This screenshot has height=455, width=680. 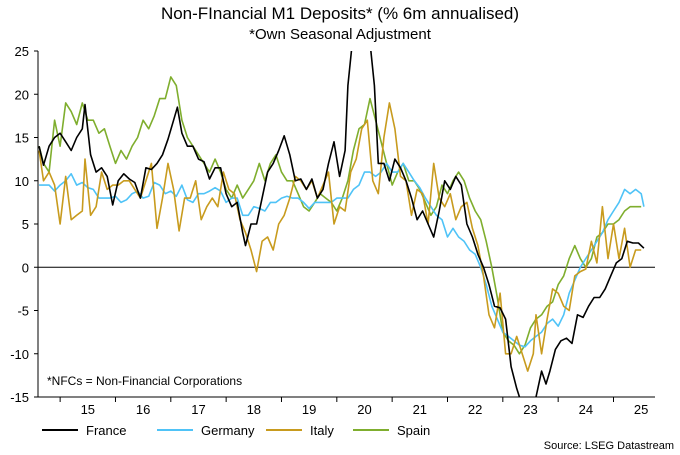 What do you see at coordinates (22, 181) in the screenshot?
I see `y-tick-label: 10` at bounding box center [22, 181].